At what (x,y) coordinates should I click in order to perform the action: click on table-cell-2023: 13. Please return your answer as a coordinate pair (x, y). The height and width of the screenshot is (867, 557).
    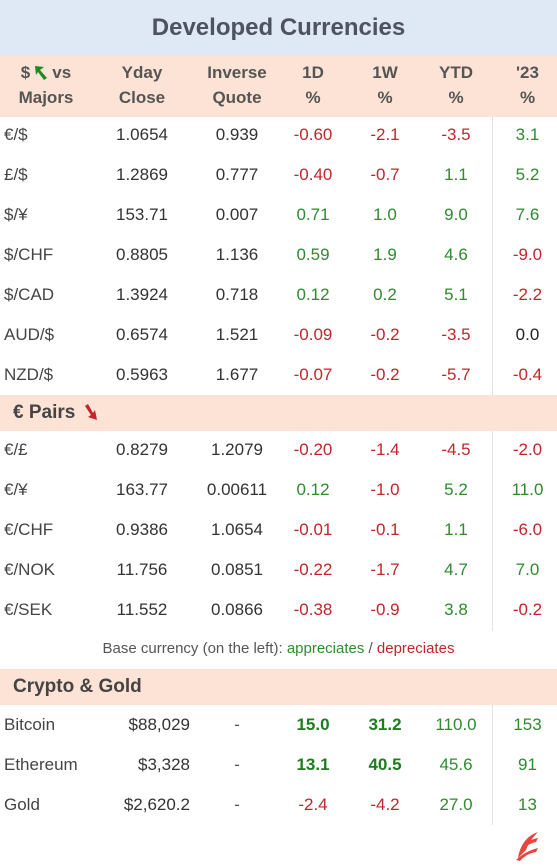
    Looking at the image, I should click on (527, 804).